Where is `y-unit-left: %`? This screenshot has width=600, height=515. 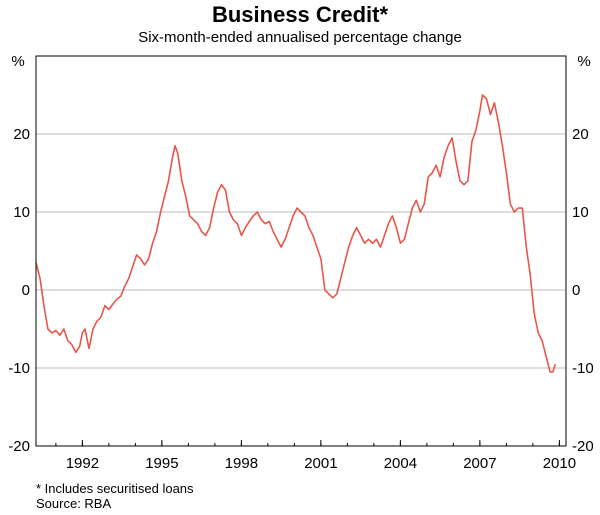
y-unit-left: % is located at coordinates (17, 61).